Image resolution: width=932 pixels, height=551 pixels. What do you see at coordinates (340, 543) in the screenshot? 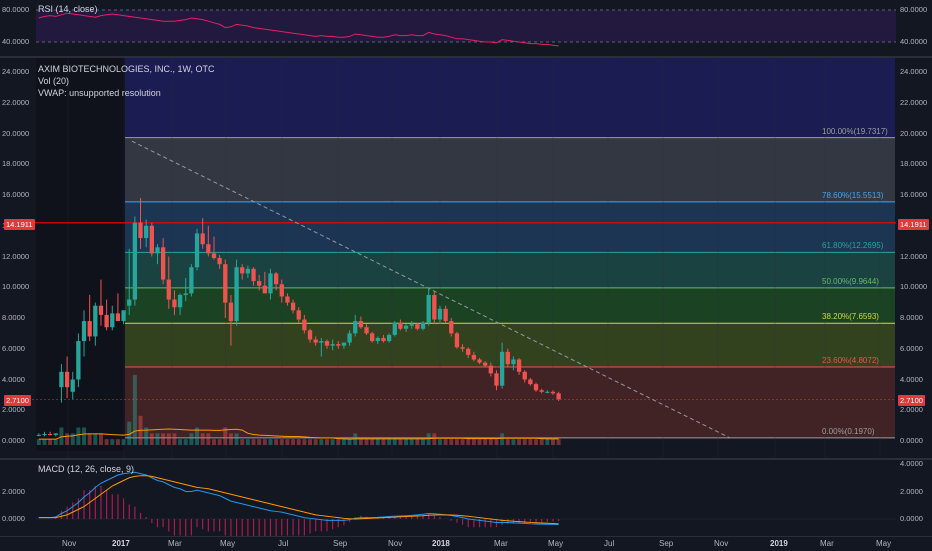
I see `time-axis-label: Sep` at bounding box center [340, 543].